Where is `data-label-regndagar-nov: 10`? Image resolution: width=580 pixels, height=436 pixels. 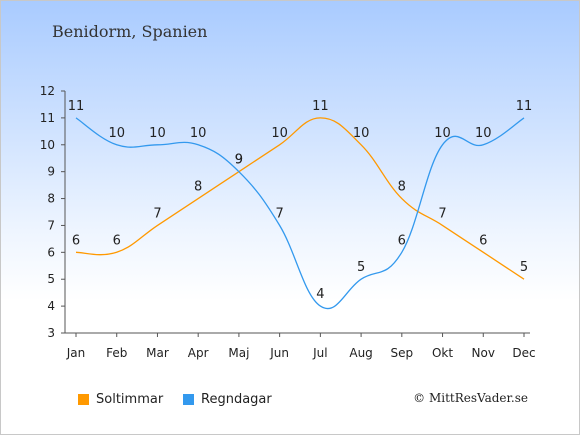
data-label-regndagar-nov: 10 is located at coordinates (483, 133).